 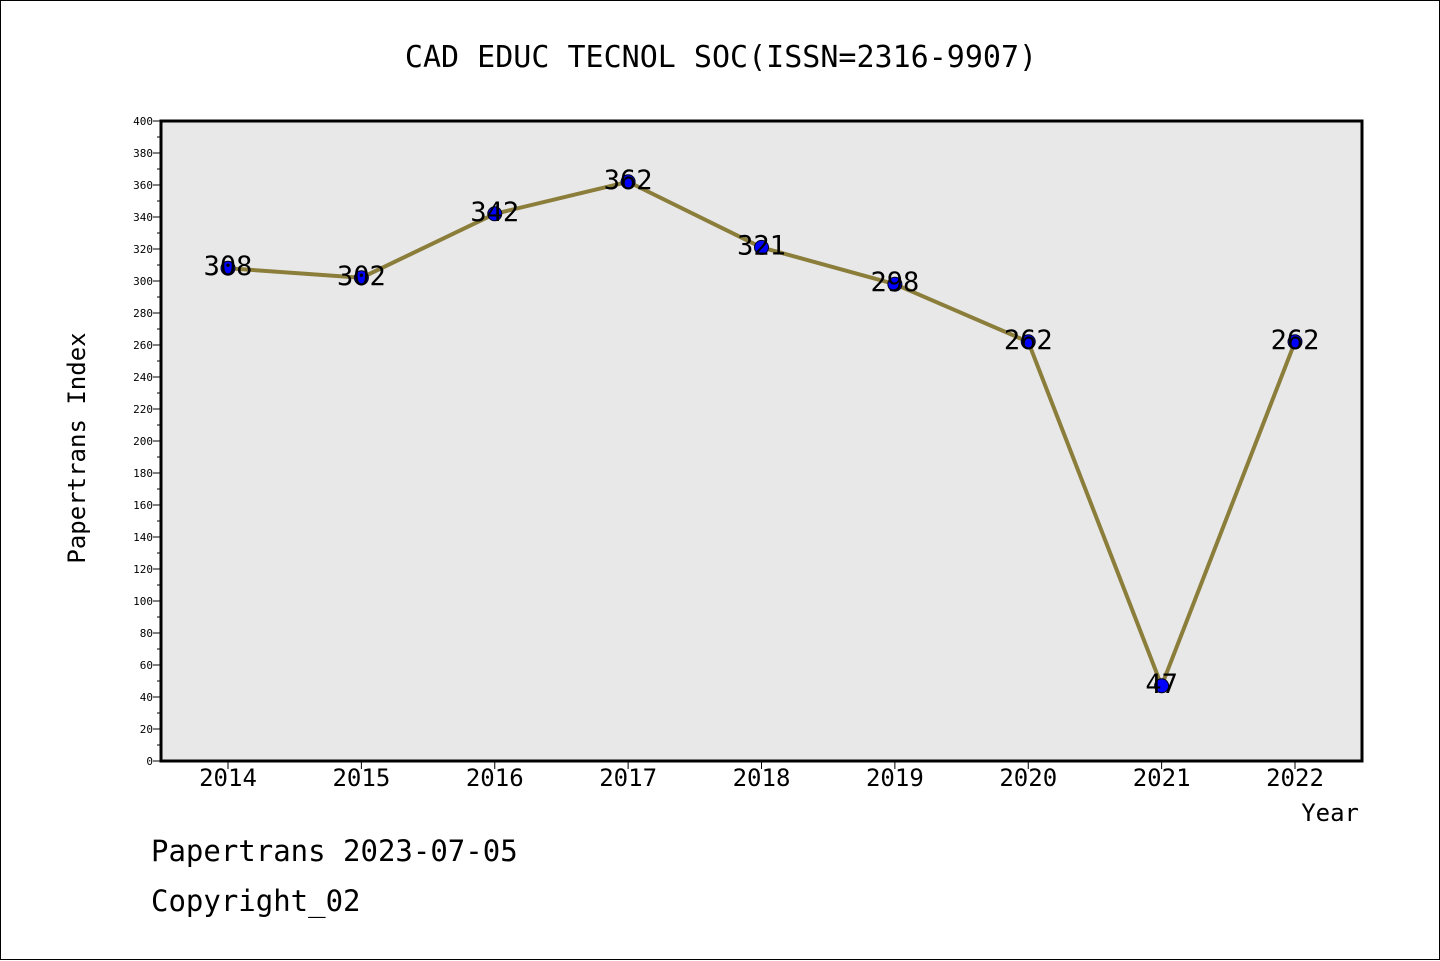 What do you see at coordinates (628, 778) in the screenshot?
I see `x-tick-label: 2017` at bounding box center [628, 778].